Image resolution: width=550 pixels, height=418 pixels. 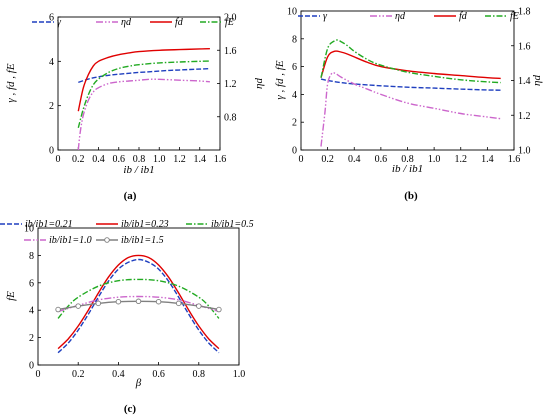 I want to click on legend-label: ib/ib1=1.5, so click(x=142, y=240).